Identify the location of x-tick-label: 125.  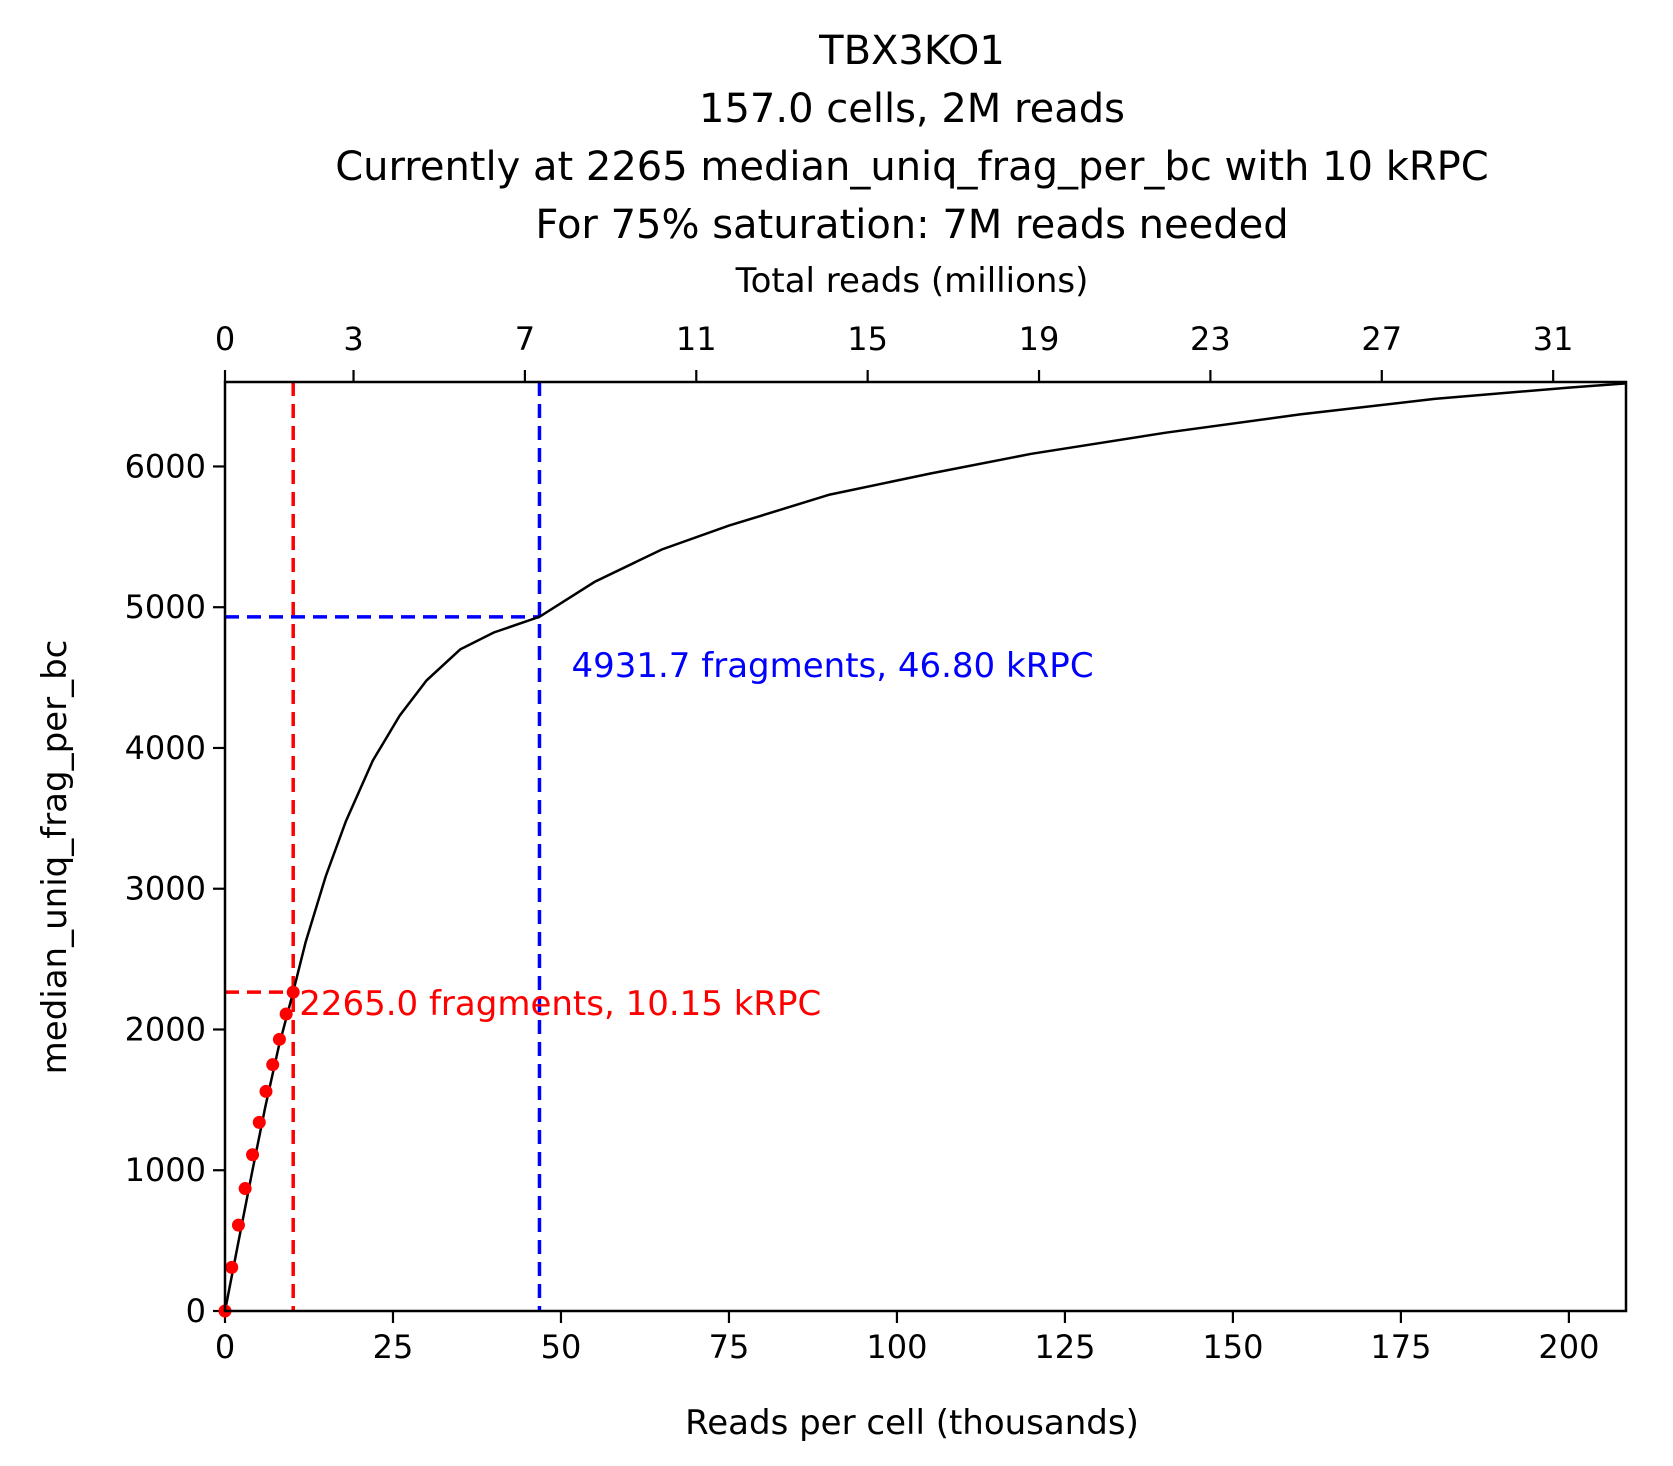
(1064, 1347).